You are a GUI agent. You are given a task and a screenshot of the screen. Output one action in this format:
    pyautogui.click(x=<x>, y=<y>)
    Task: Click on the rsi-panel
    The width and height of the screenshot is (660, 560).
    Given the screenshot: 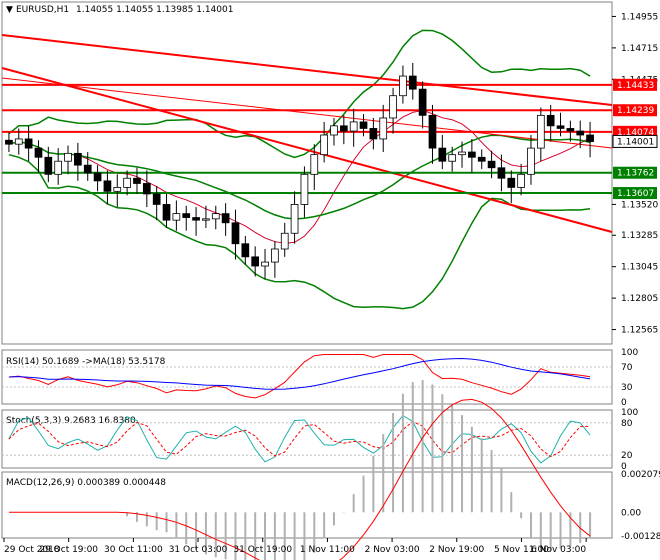 What is the action you would take?
    pyautogui.click(x=307, y=377)
    